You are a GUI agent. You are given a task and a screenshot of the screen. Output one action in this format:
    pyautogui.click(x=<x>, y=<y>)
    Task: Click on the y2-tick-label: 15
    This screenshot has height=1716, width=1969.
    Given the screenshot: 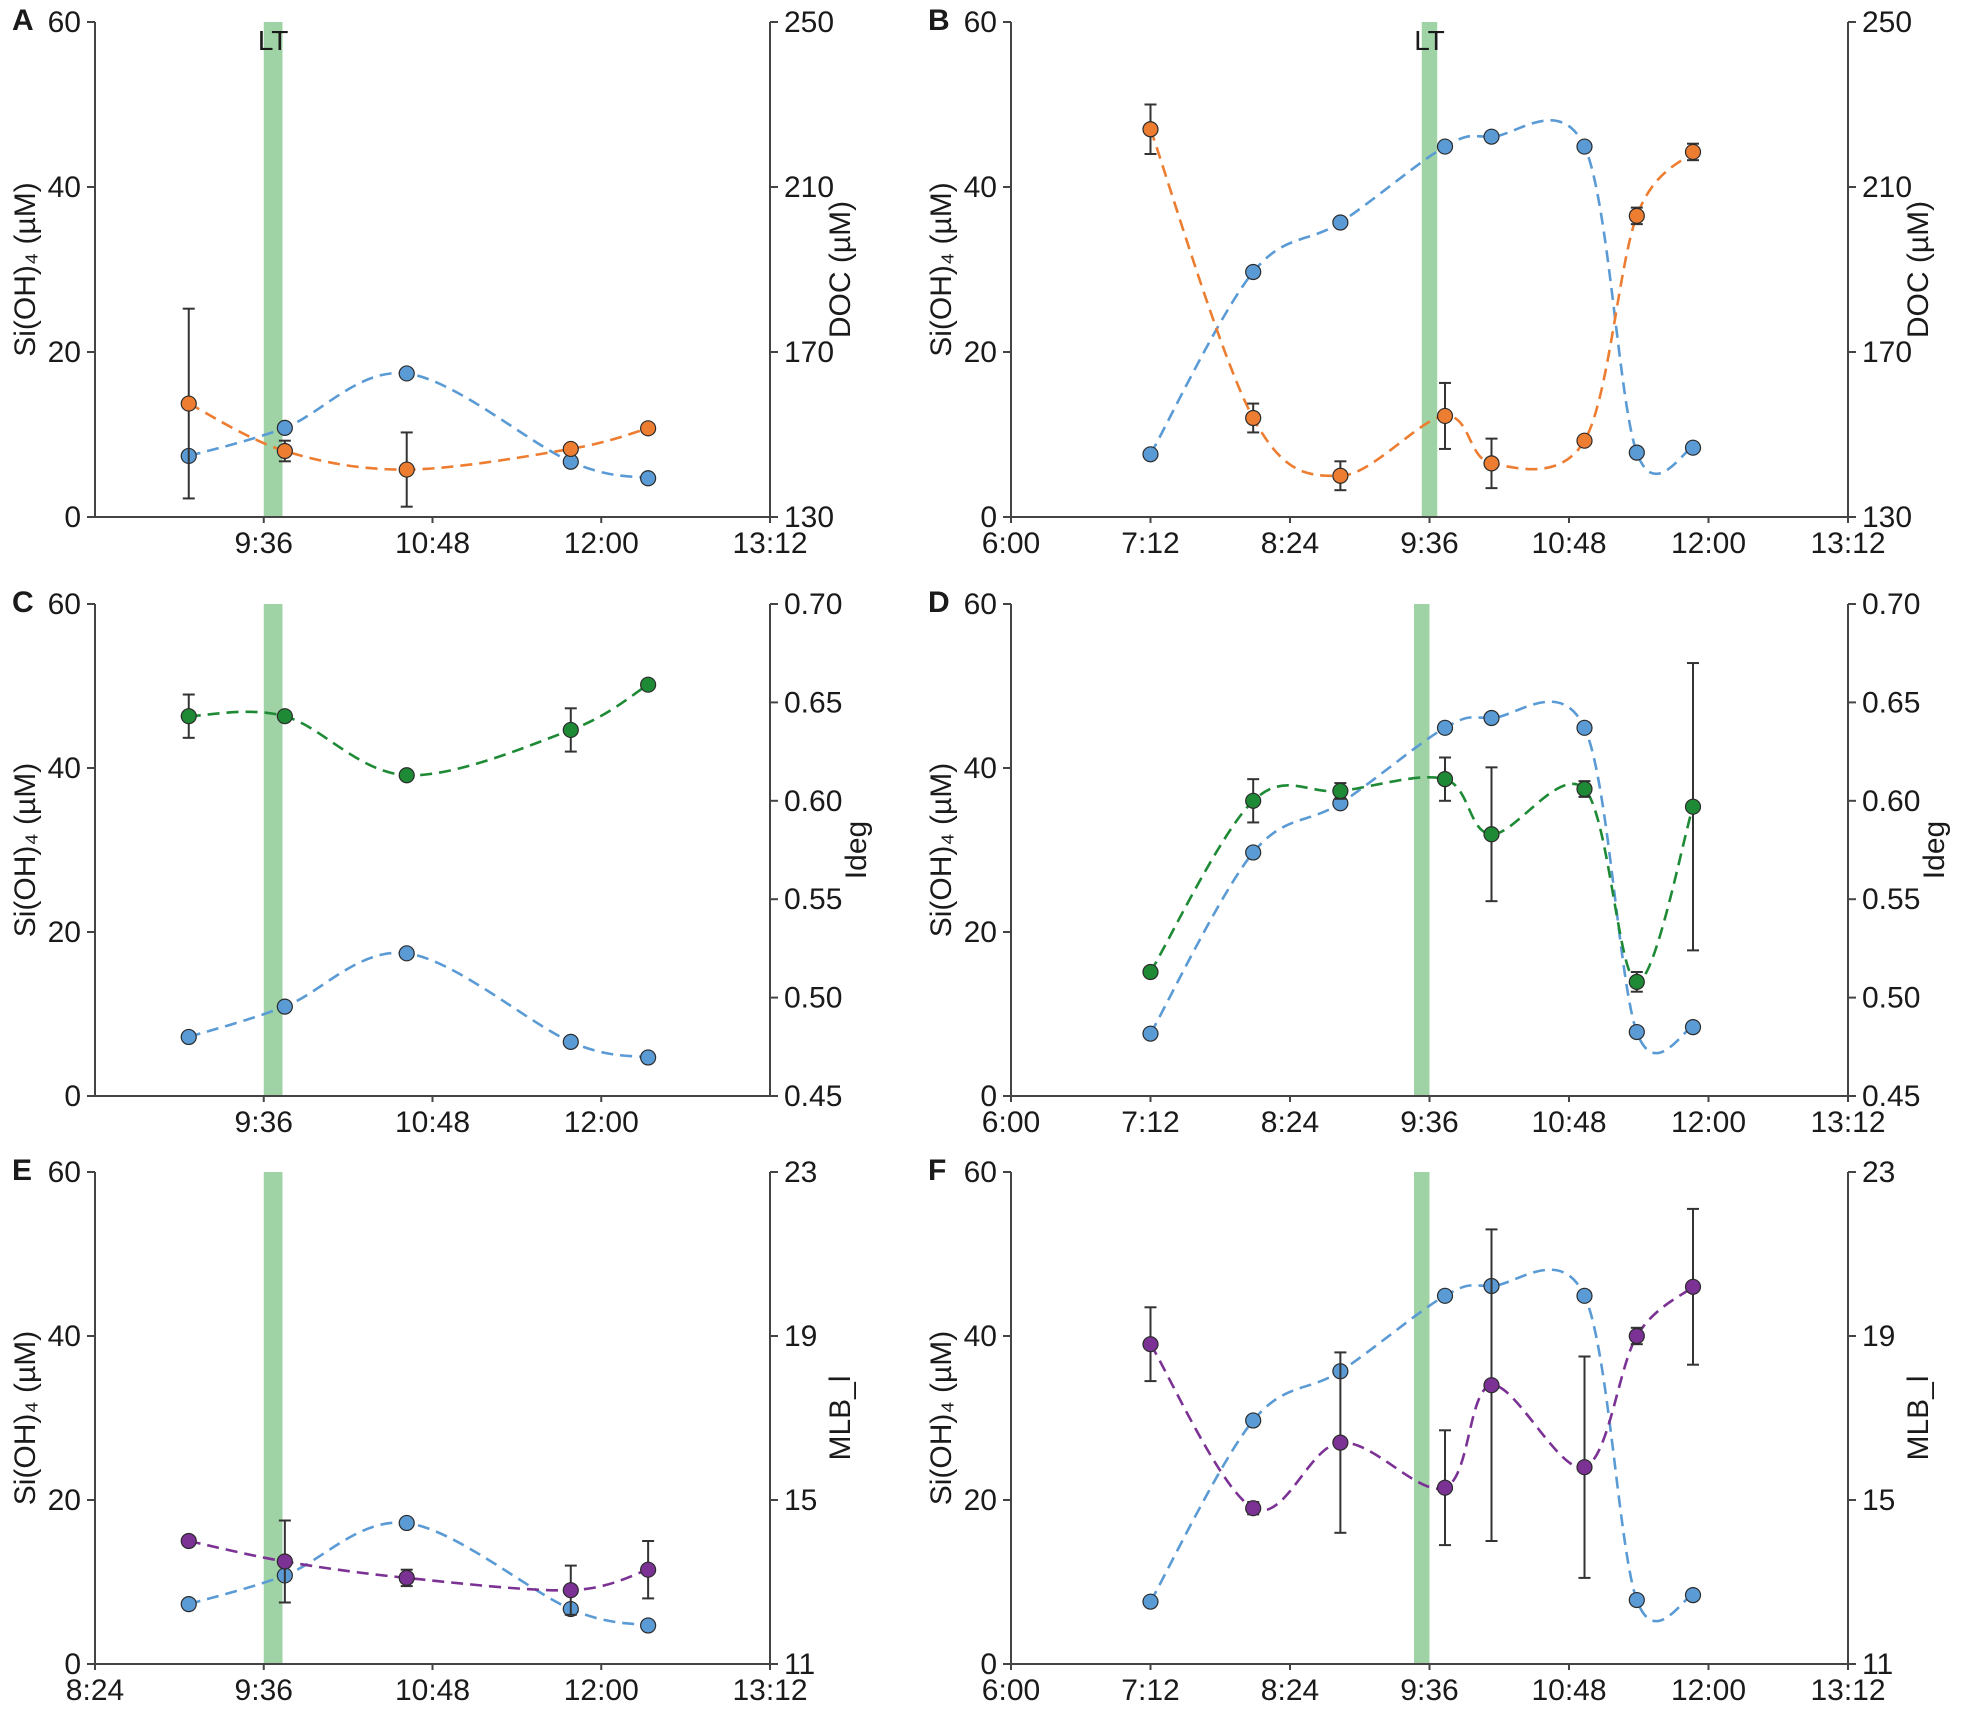 What is the action you would take?
    pyautogui.click(x=800, y=1500)
    